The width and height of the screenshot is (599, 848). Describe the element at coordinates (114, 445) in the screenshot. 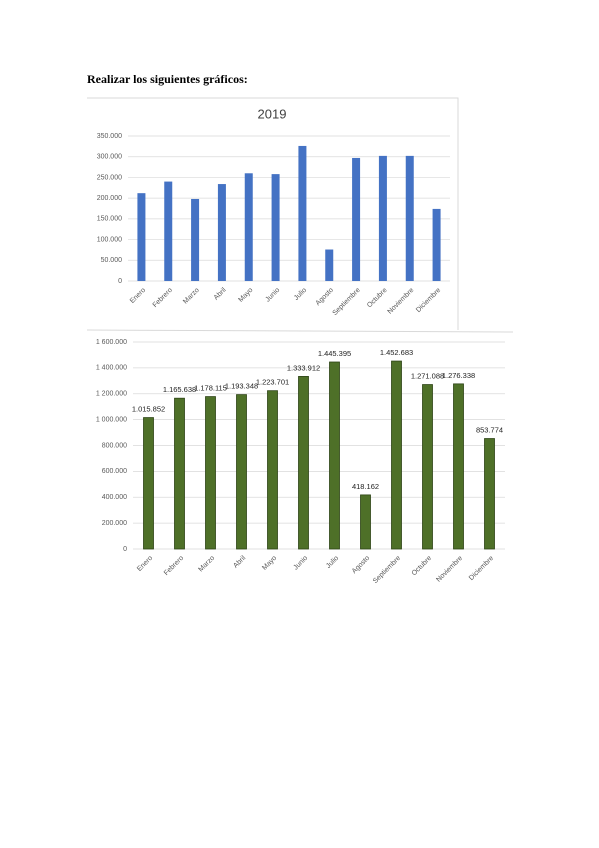

I see `y-tick-label: 800.000` at that location.